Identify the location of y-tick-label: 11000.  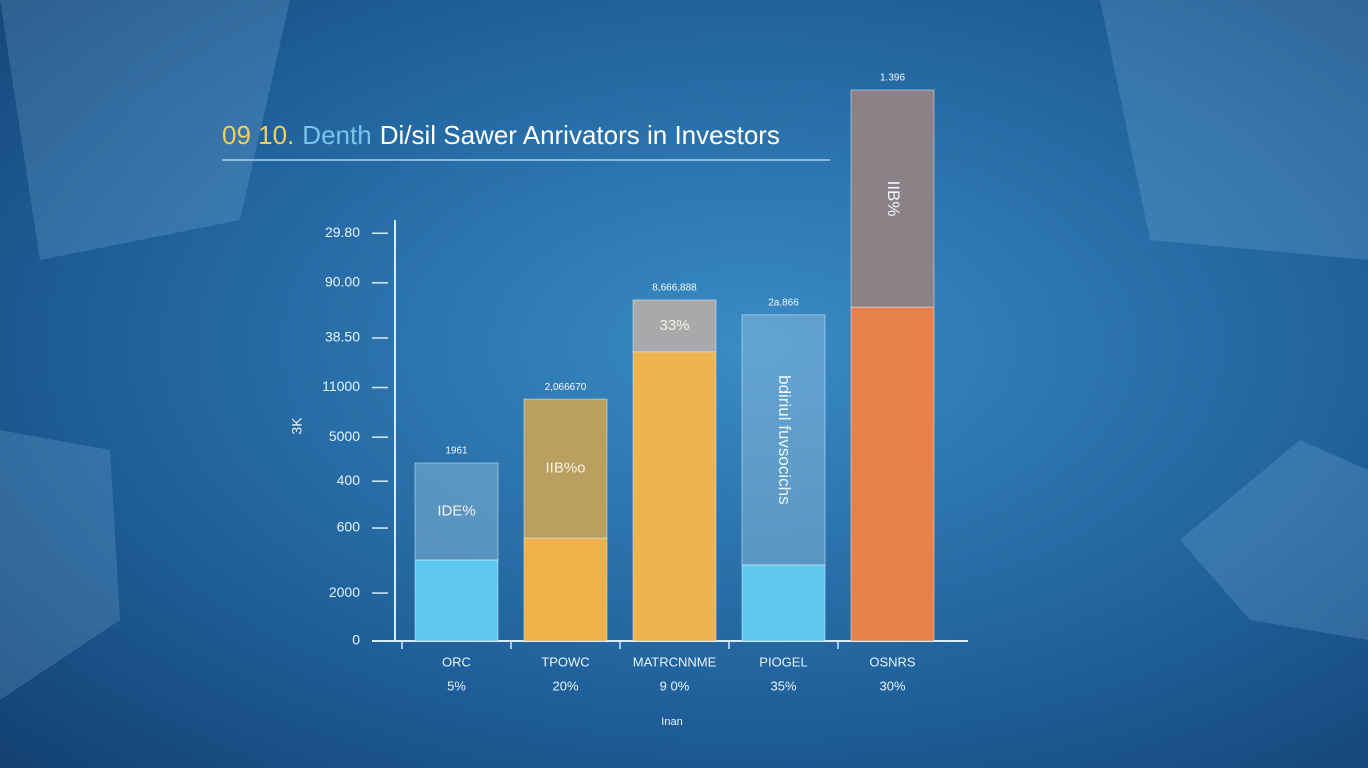
(341, 386).